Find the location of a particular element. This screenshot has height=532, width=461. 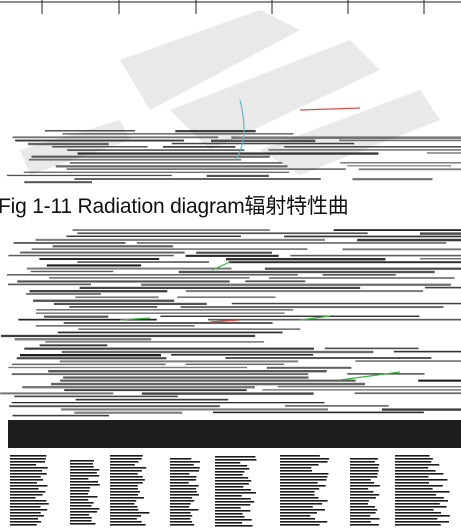

top-ruler is located at coordinates (230, 7).